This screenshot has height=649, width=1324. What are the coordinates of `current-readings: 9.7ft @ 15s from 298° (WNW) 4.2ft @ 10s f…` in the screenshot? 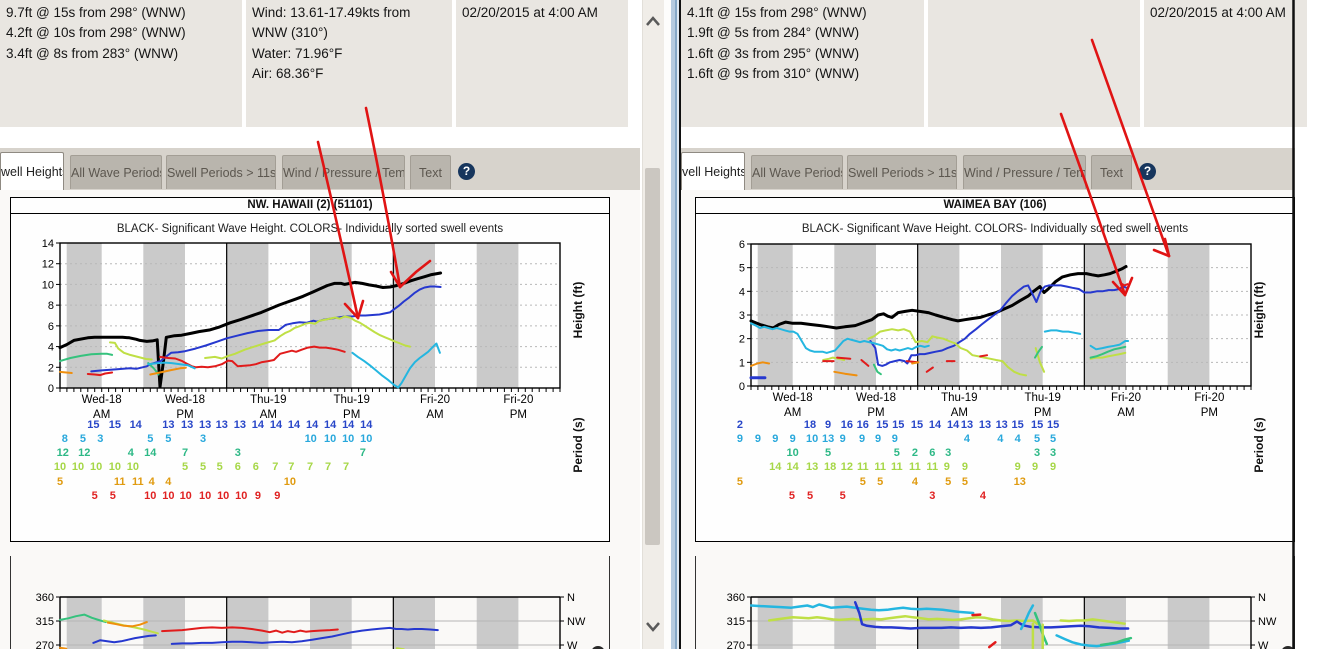 It's located at (320, 63).